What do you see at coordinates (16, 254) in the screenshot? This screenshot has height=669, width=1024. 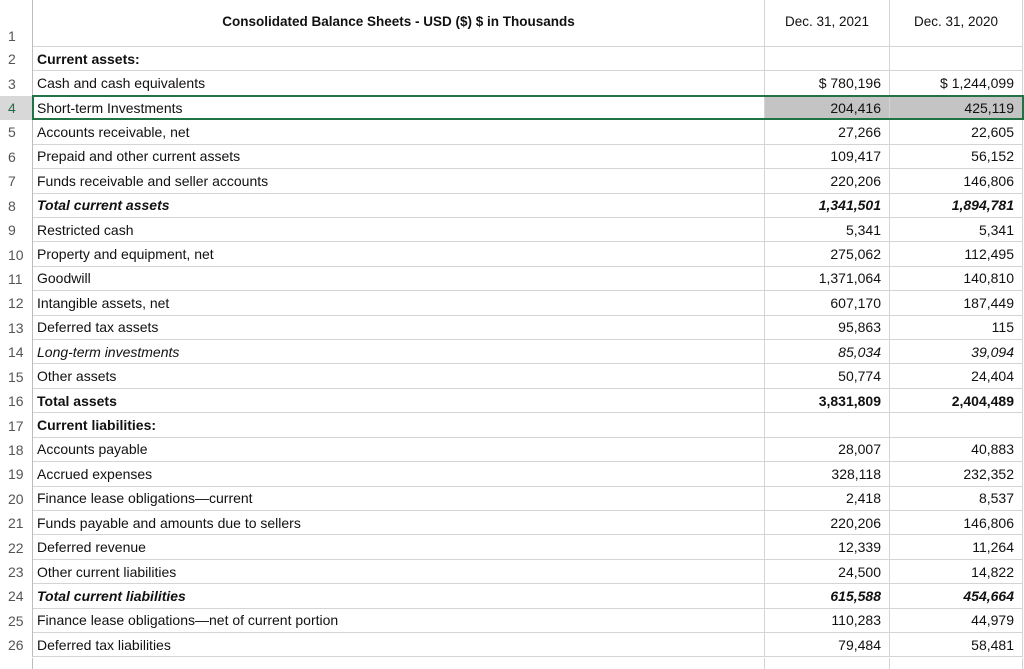 I see `row-number: 10` at bounding box center [16, 254].